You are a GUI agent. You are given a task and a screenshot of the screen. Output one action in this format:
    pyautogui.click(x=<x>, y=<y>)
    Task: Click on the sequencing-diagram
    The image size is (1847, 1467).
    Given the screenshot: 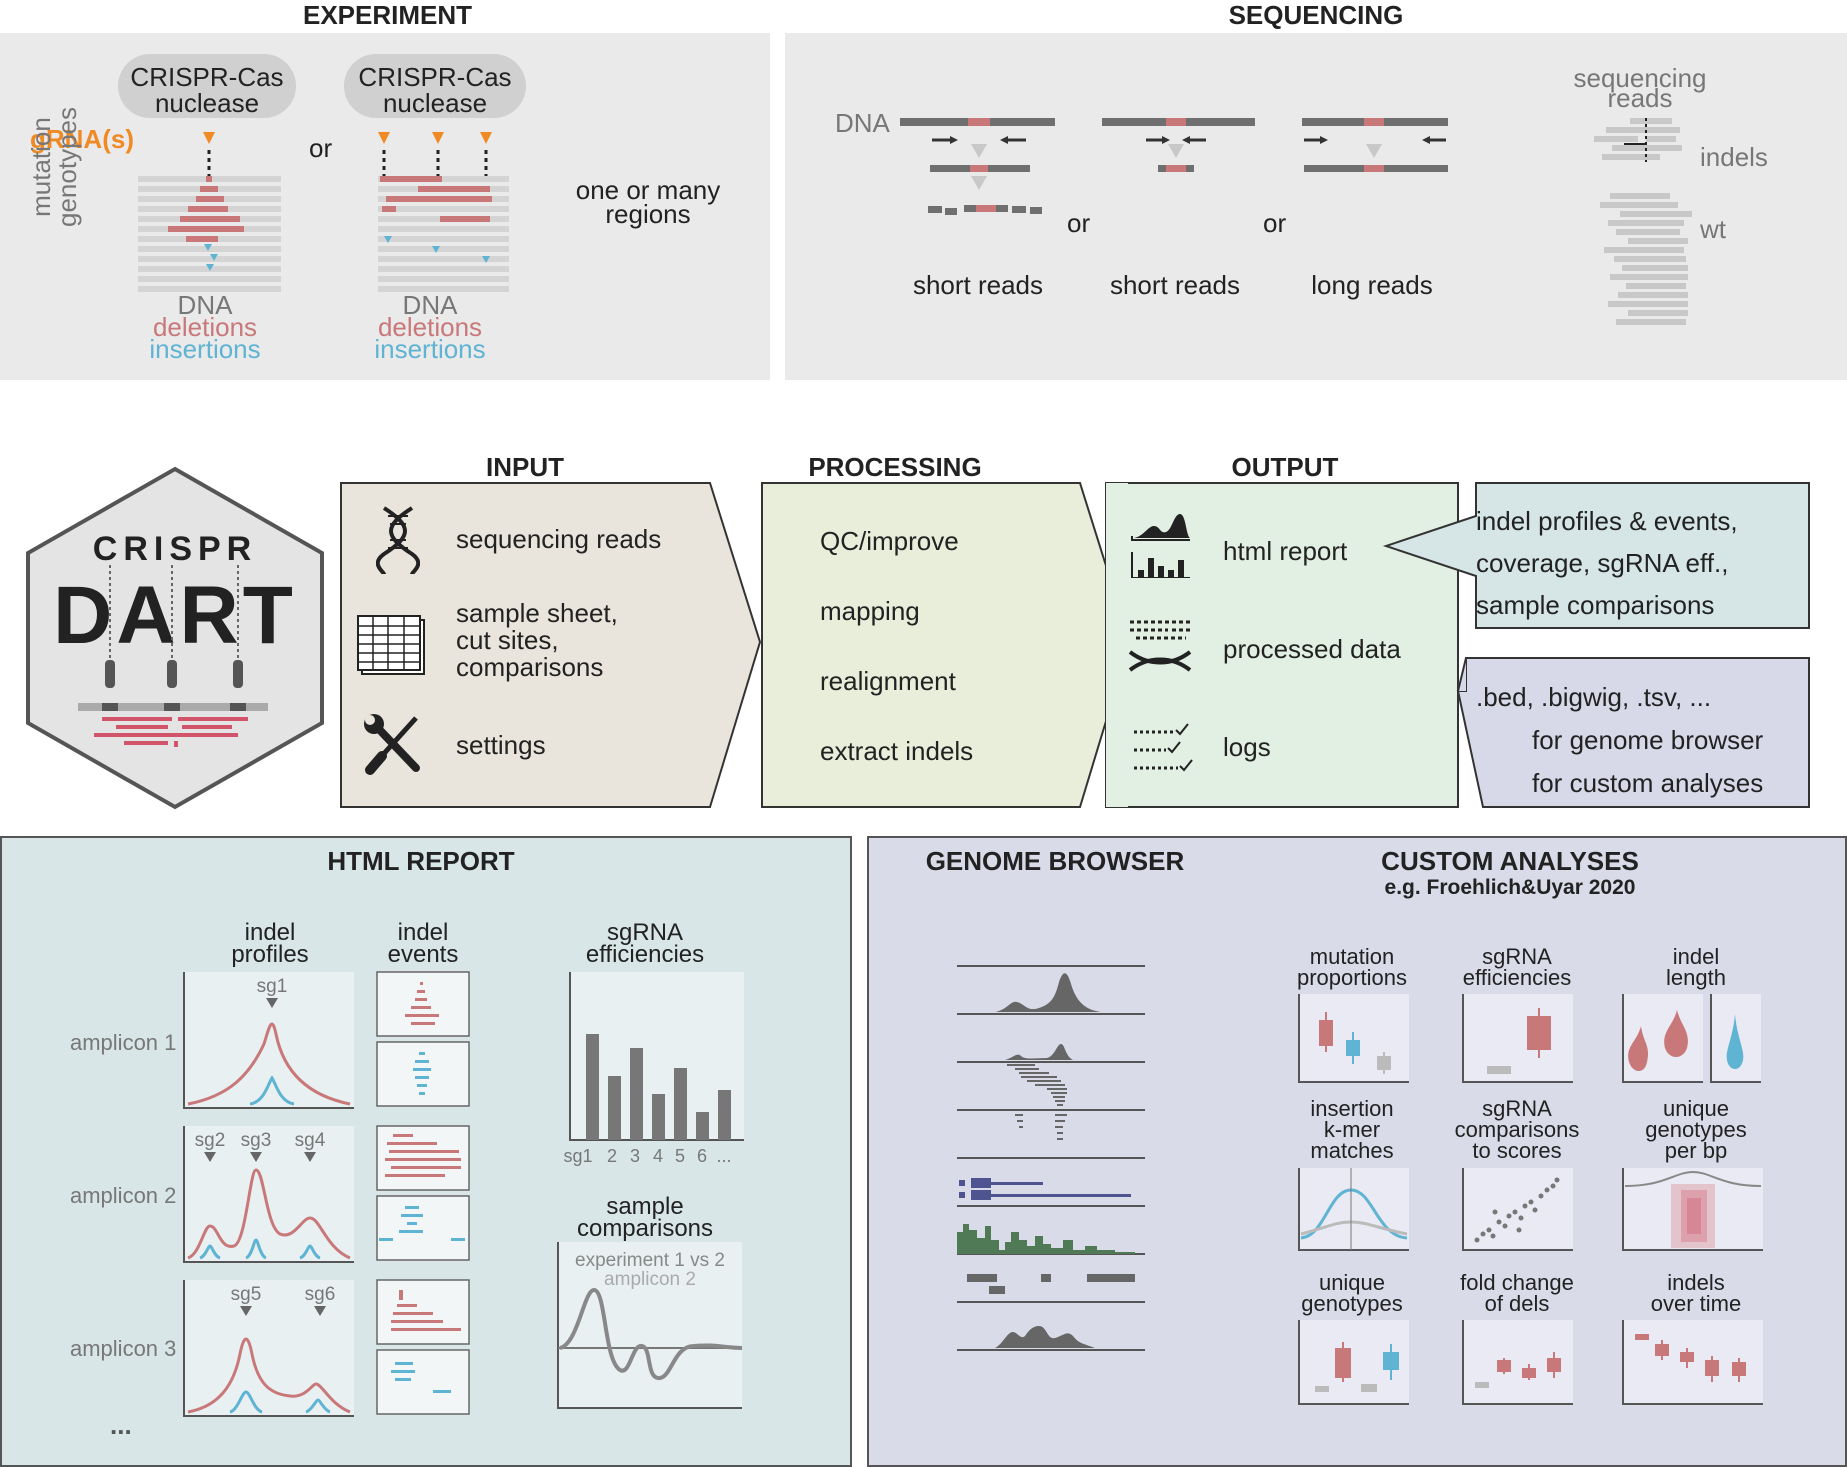 What is the action you would take?
    pyautogui.click(x=1174, y=166)
    